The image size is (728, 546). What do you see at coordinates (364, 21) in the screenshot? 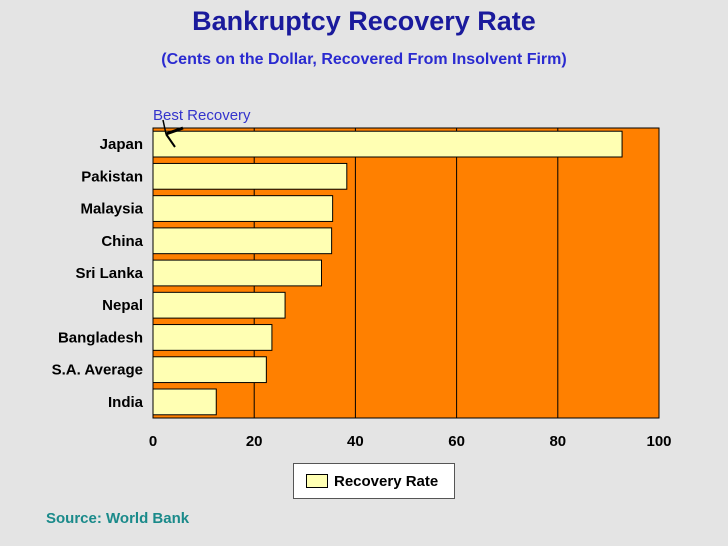
I see `chart-title: Bankruptcy Recovery Rate` at bounding box center [364, 21].